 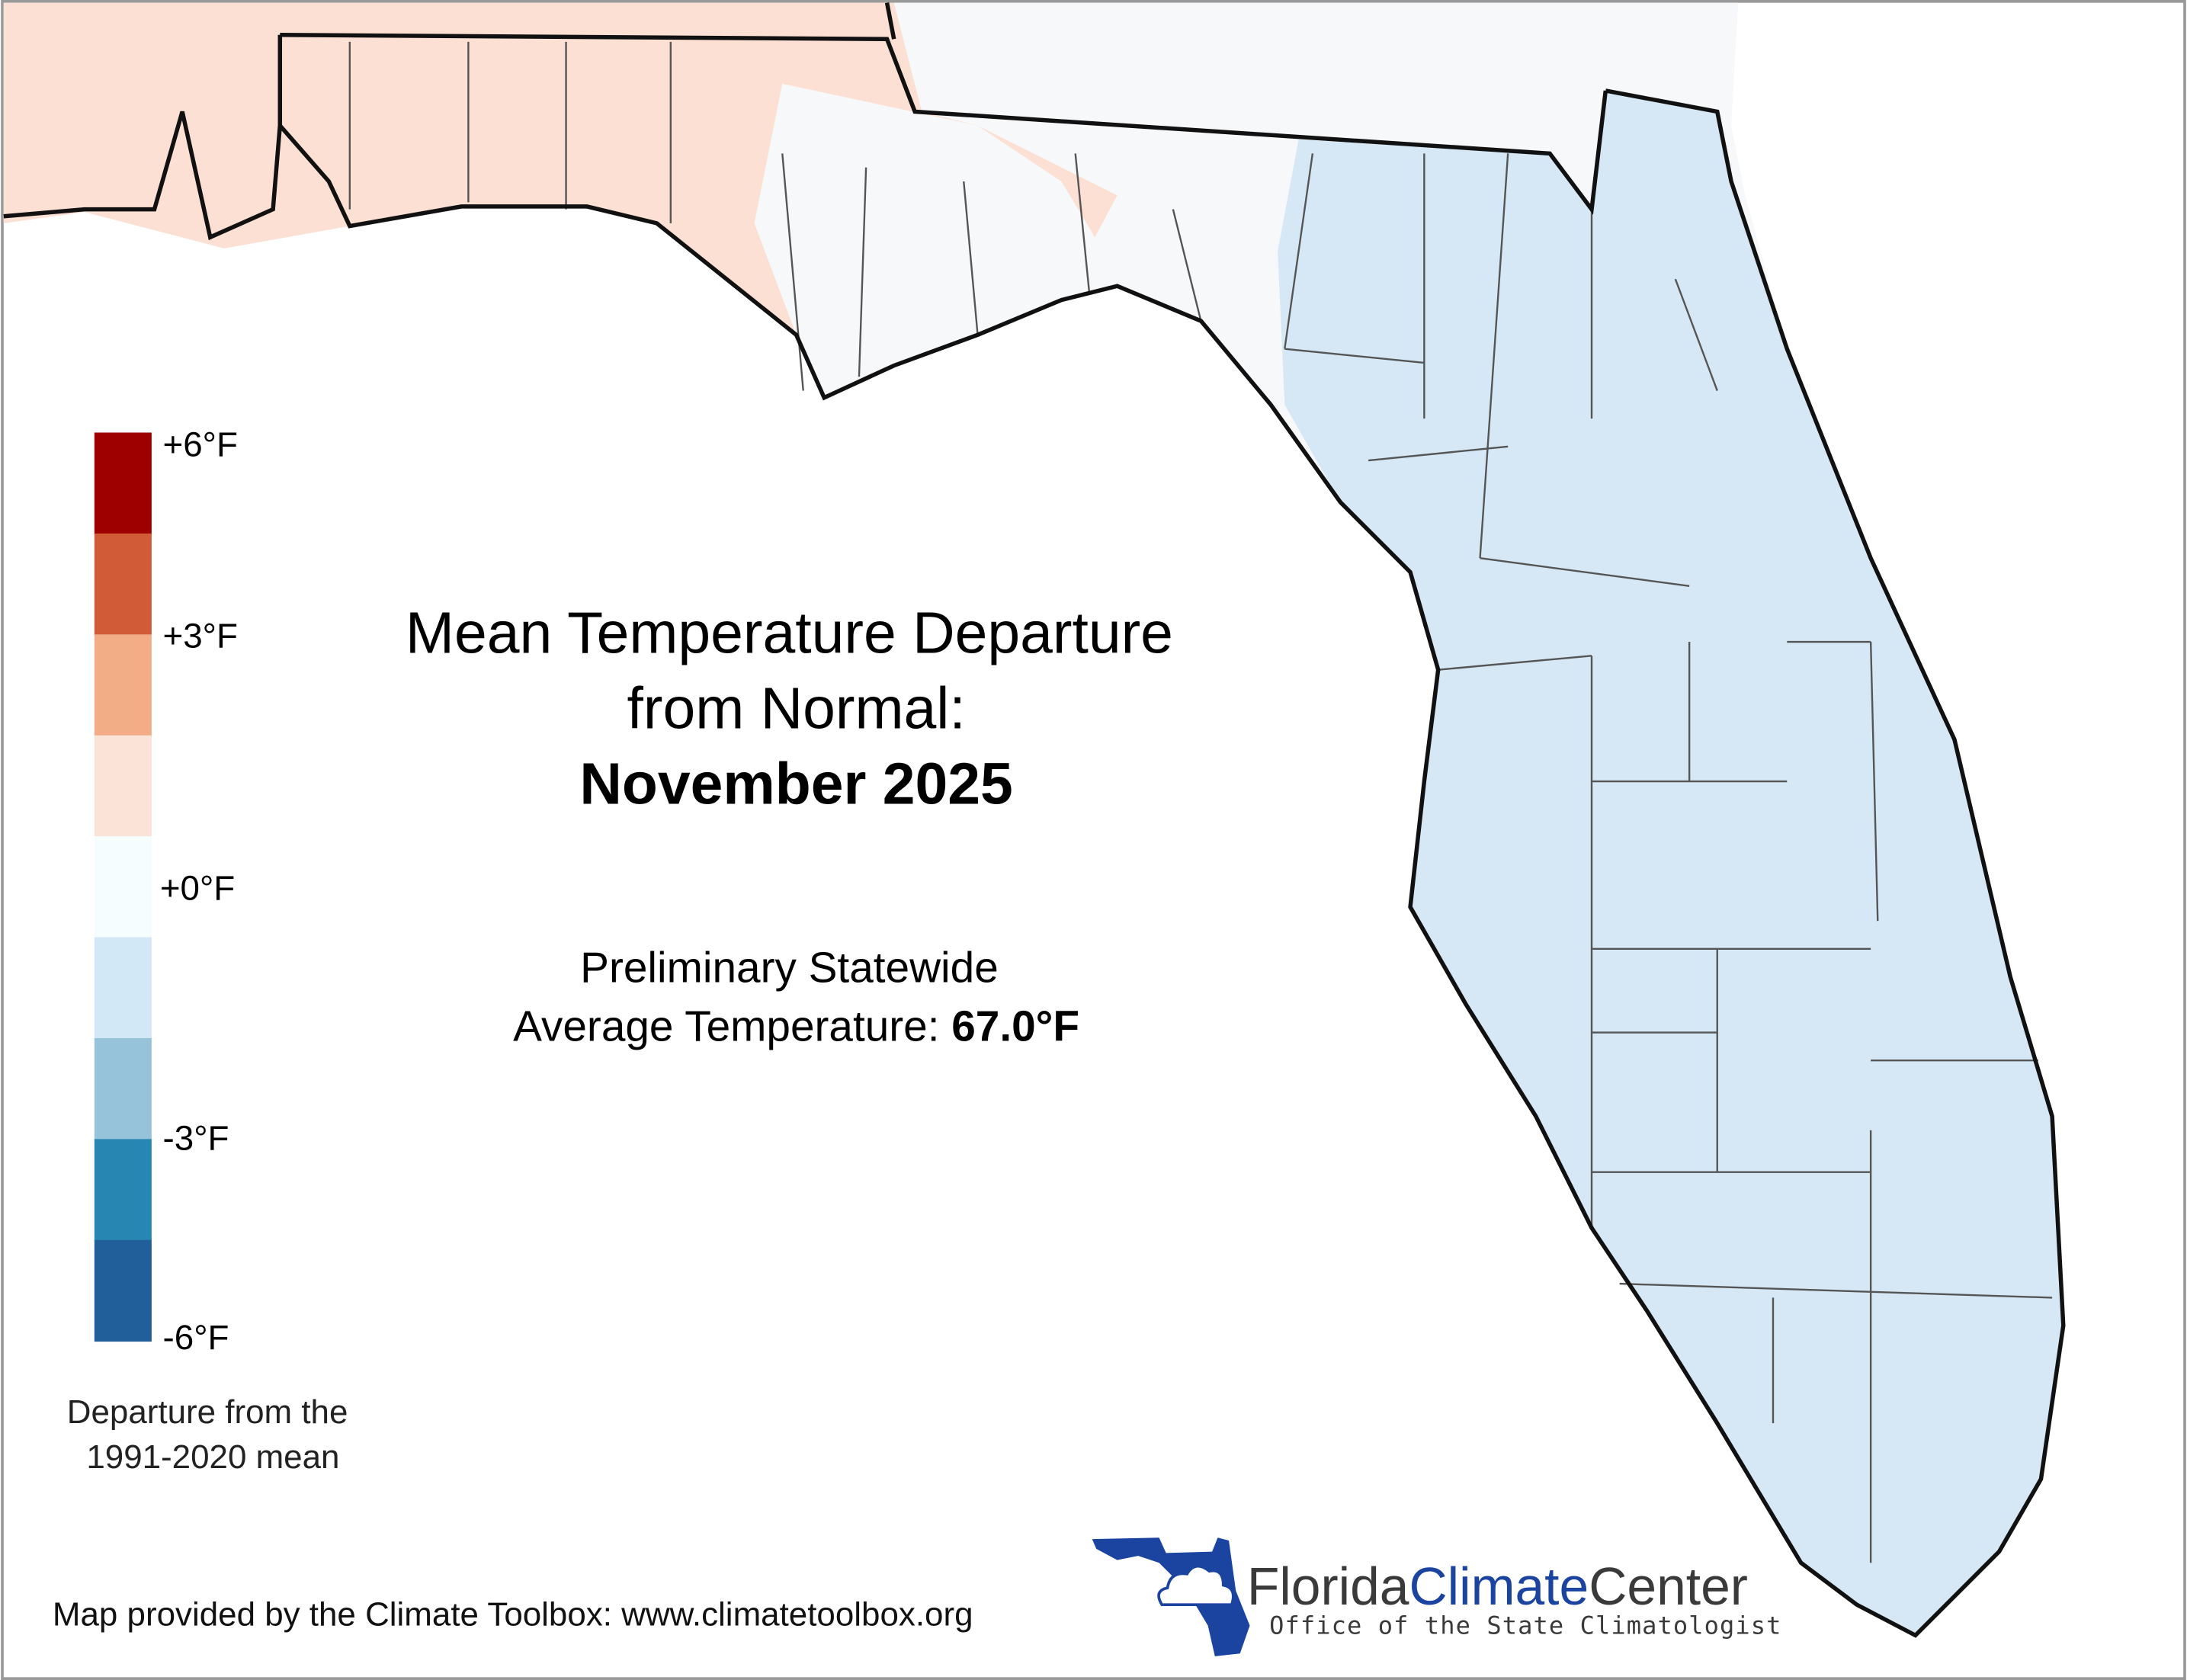 I want to click on legend-label: -6°F, so click(x=196, y=1337).